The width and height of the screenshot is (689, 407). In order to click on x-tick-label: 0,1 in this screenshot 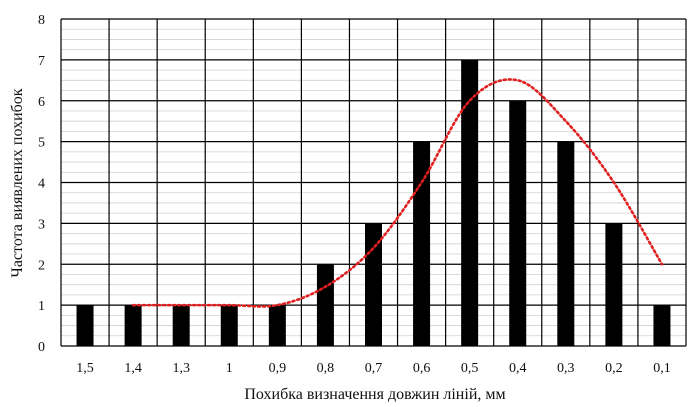, I will do `click(662, 368)`.